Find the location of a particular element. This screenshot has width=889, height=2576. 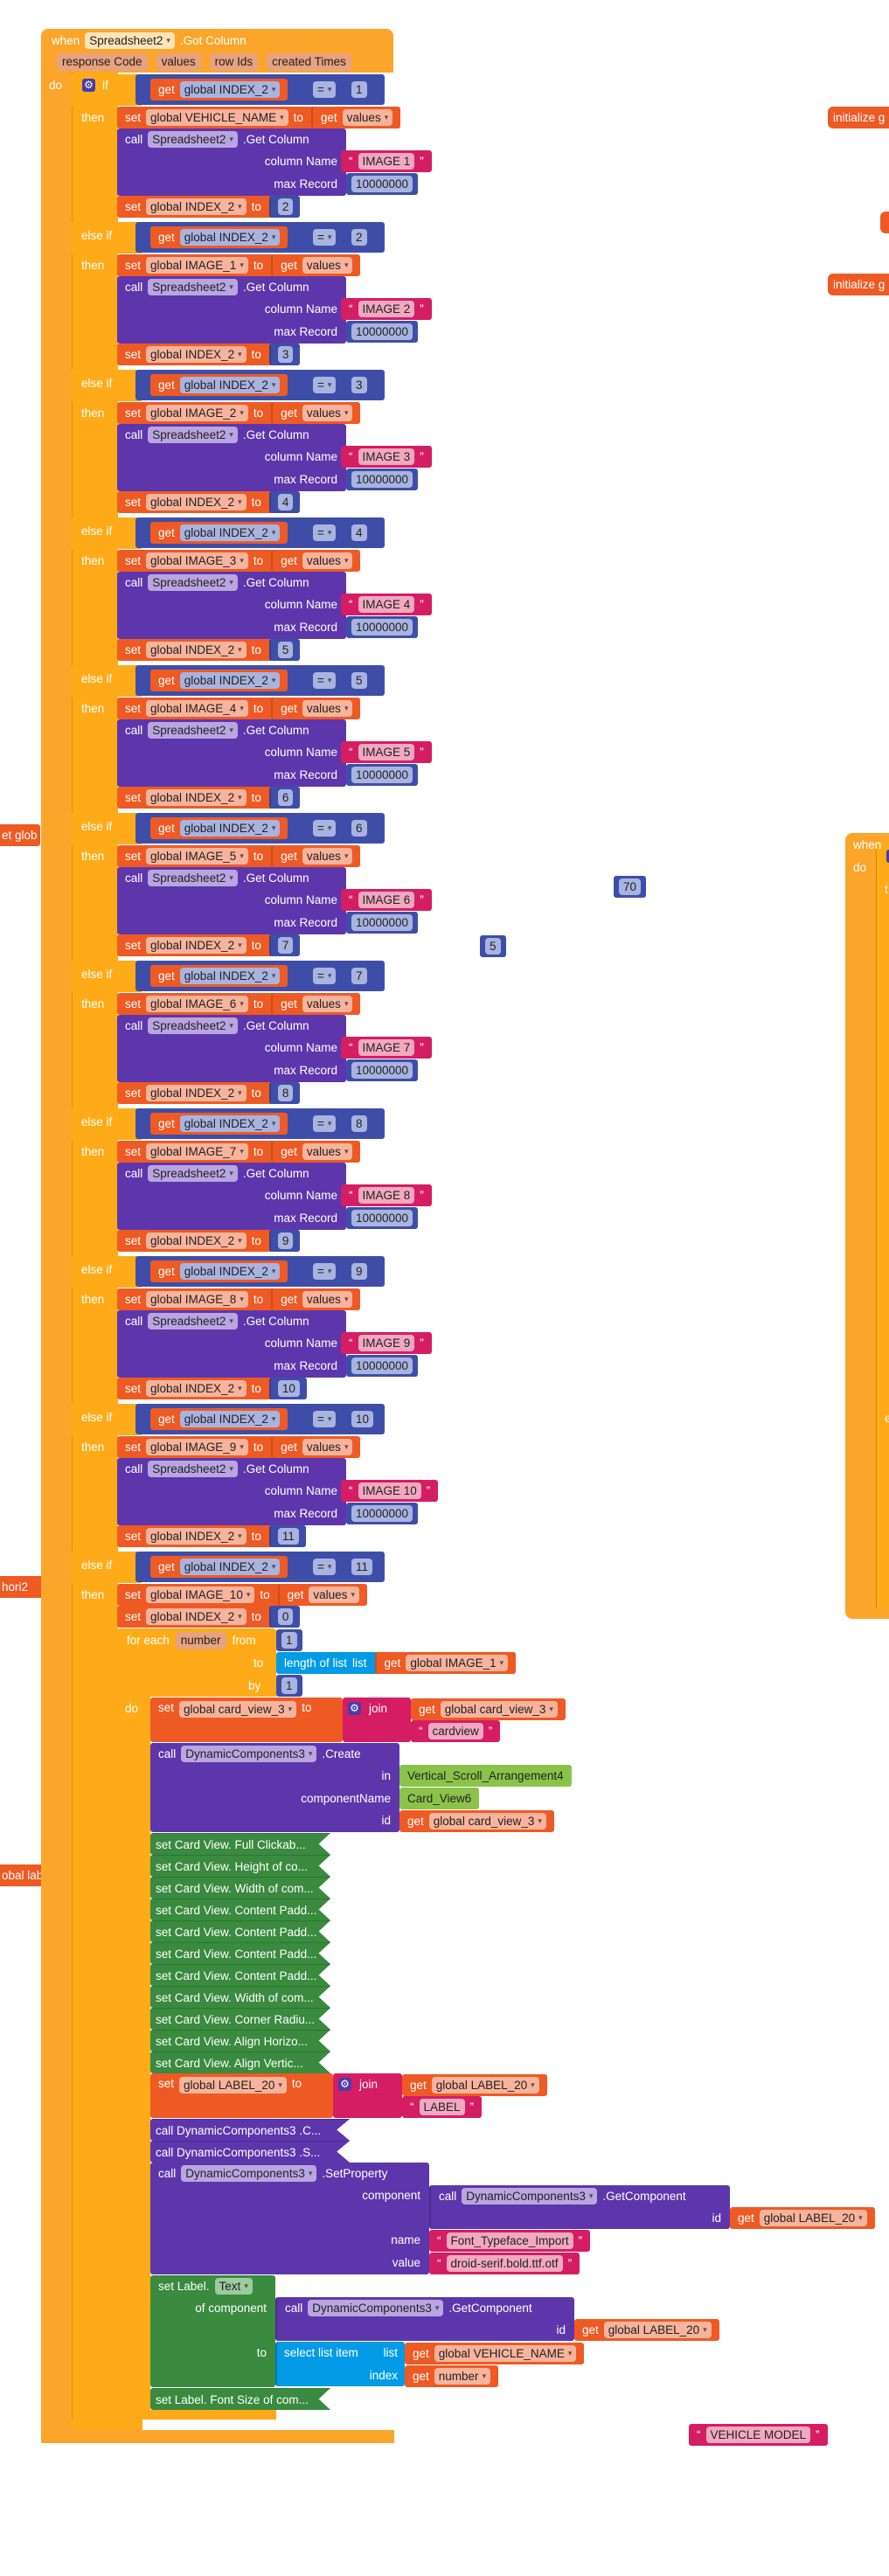

loop-variable: number is located at coordinates (200, 1640).